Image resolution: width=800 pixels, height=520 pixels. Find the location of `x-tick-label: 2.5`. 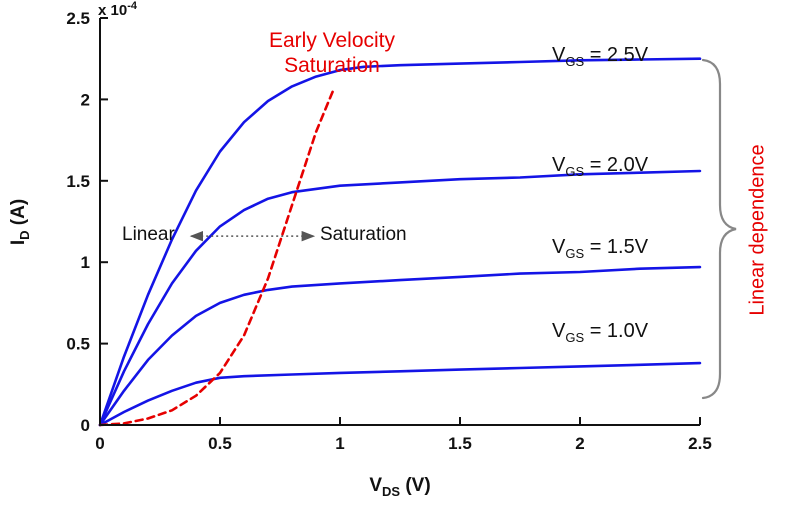

x-tick-label: 2.5 is located at coordinates (700, 443).